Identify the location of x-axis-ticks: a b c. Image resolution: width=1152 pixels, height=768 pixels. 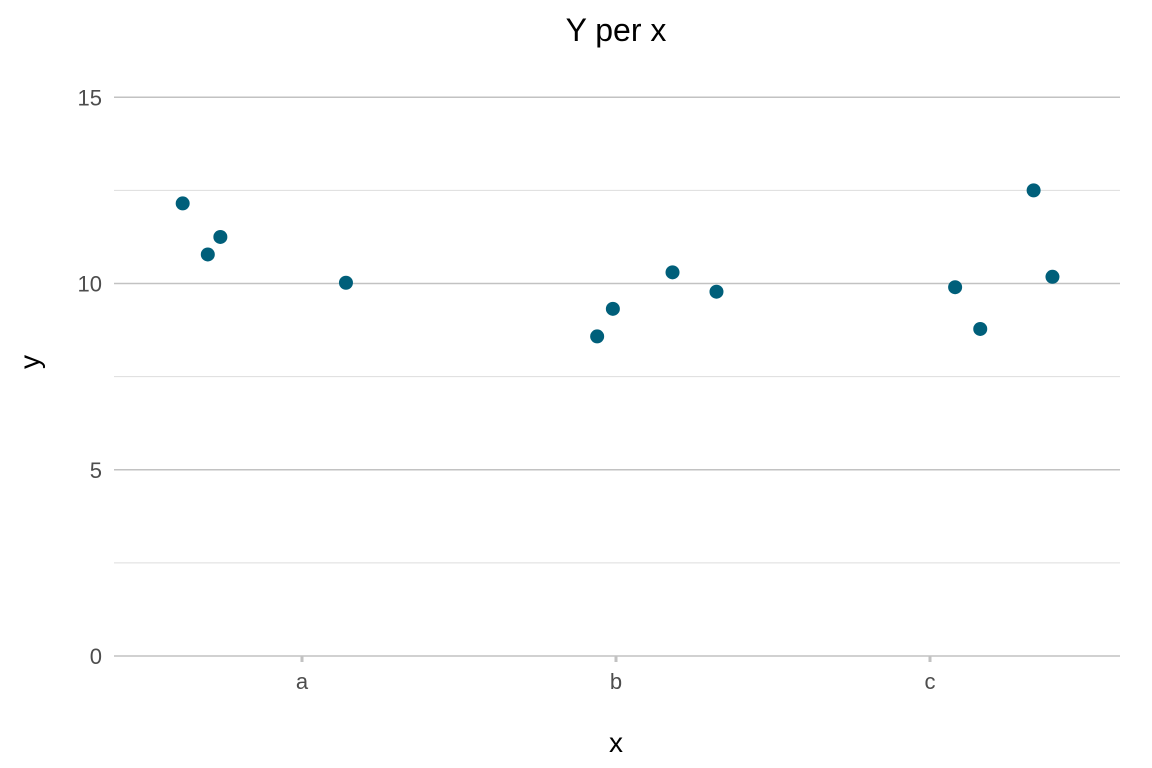
(616, 675).